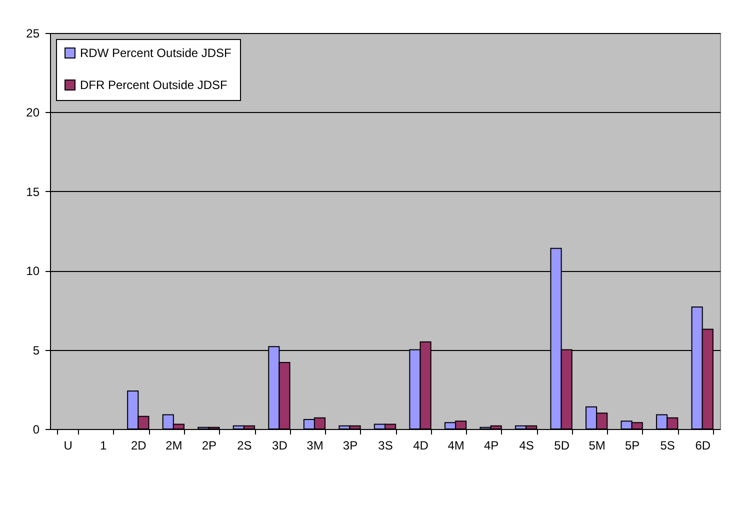  I want to click on y-tick-label: 10, so click(33, 271).